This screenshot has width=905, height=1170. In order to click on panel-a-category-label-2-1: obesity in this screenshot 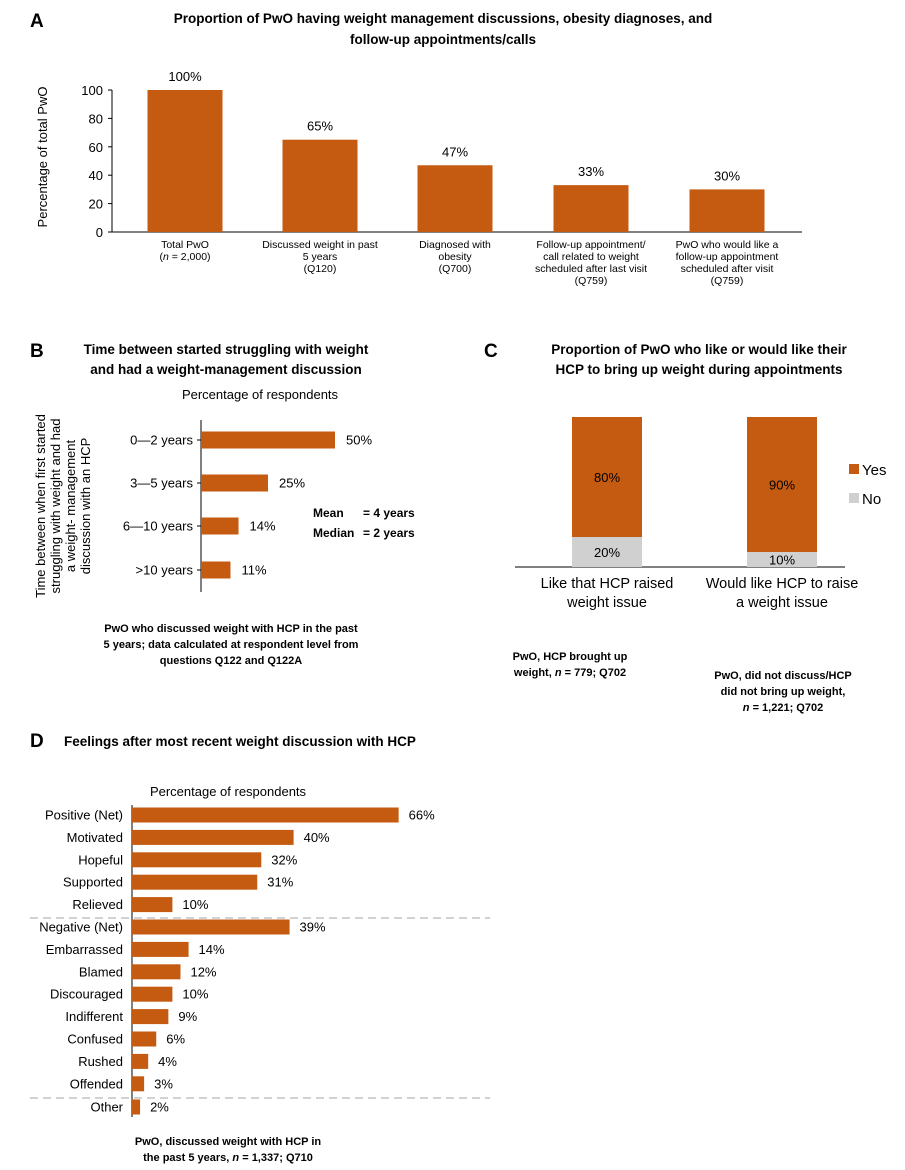, I will do `click(455, 257)`.